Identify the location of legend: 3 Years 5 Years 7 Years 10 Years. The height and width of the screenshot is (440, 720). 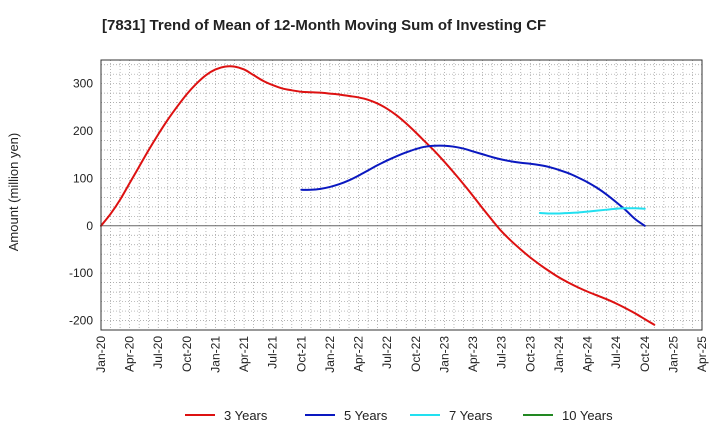
(399, 415).